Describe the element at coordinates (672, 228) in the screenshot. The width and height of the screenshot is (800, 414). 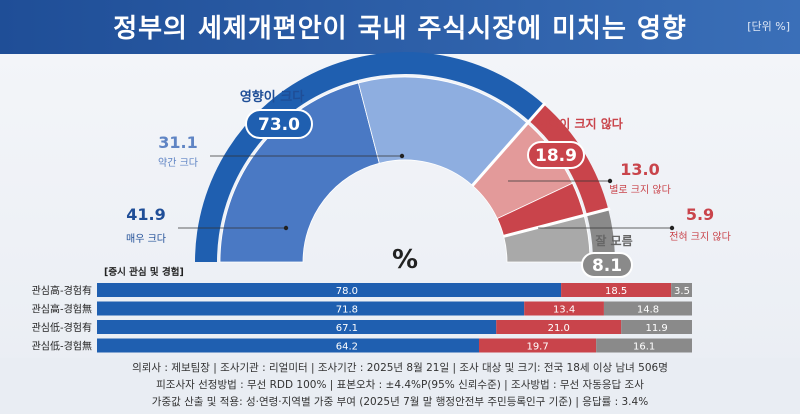
I see `item-not-at-all-dot` at that location.